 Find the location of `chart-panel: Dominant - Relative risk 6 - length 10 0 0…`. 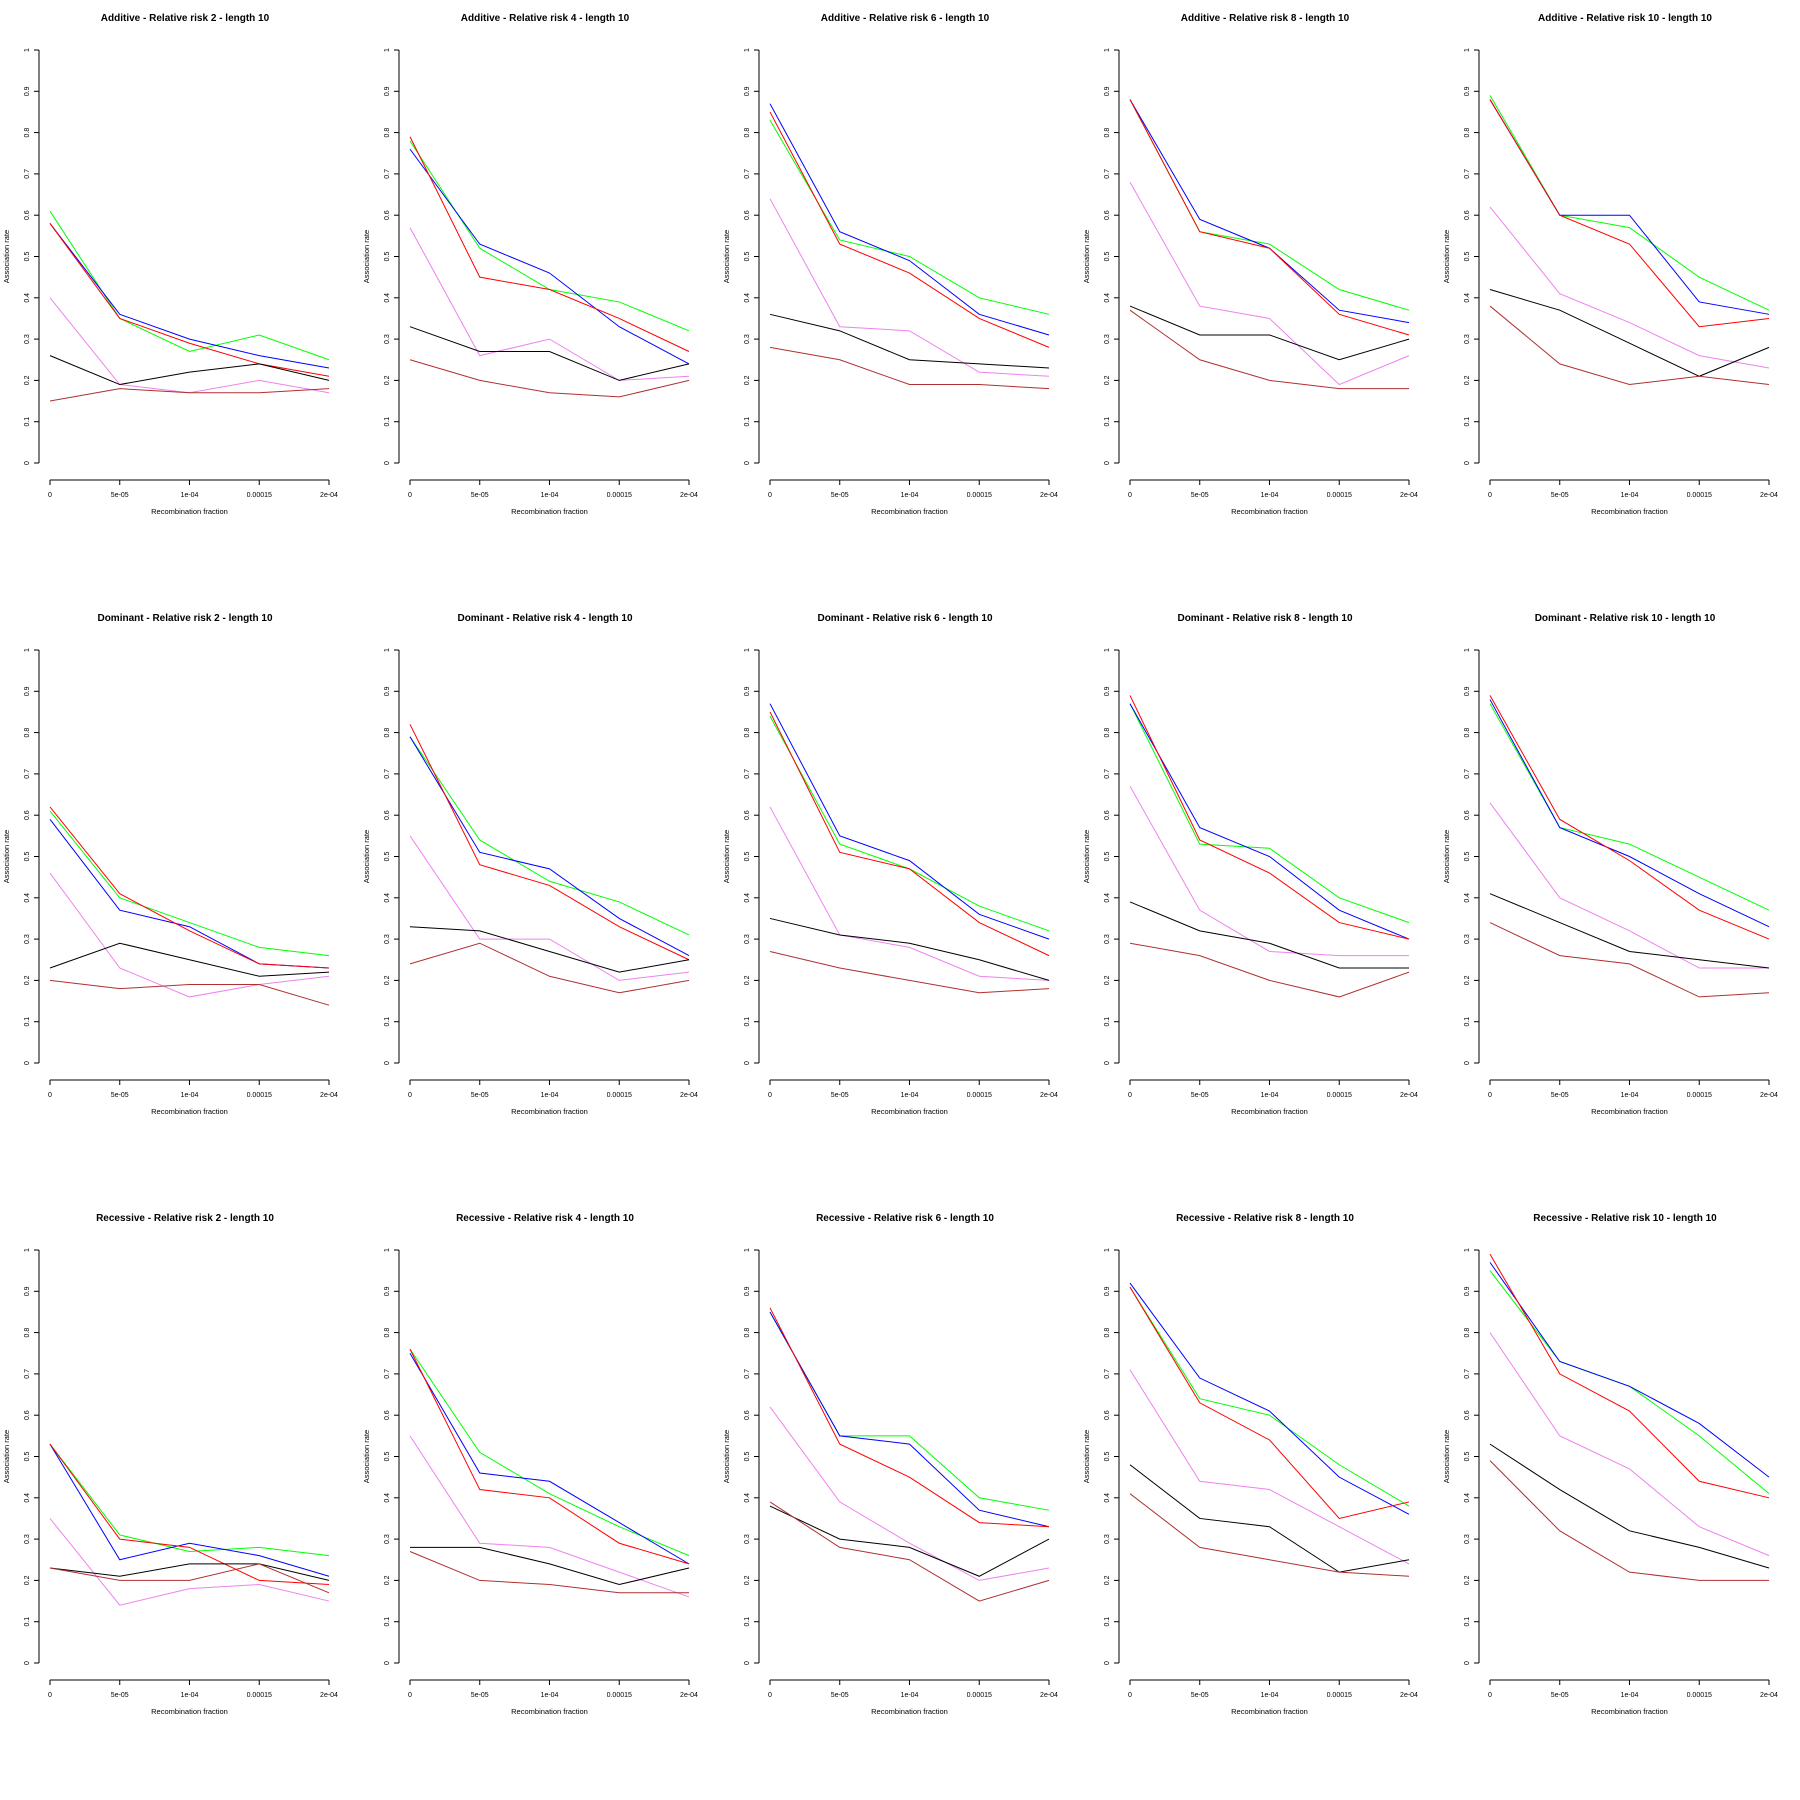

chart-panel: Dominant - Relative risk 6 - length 10 0 0… is located at coordinates (890, 864).